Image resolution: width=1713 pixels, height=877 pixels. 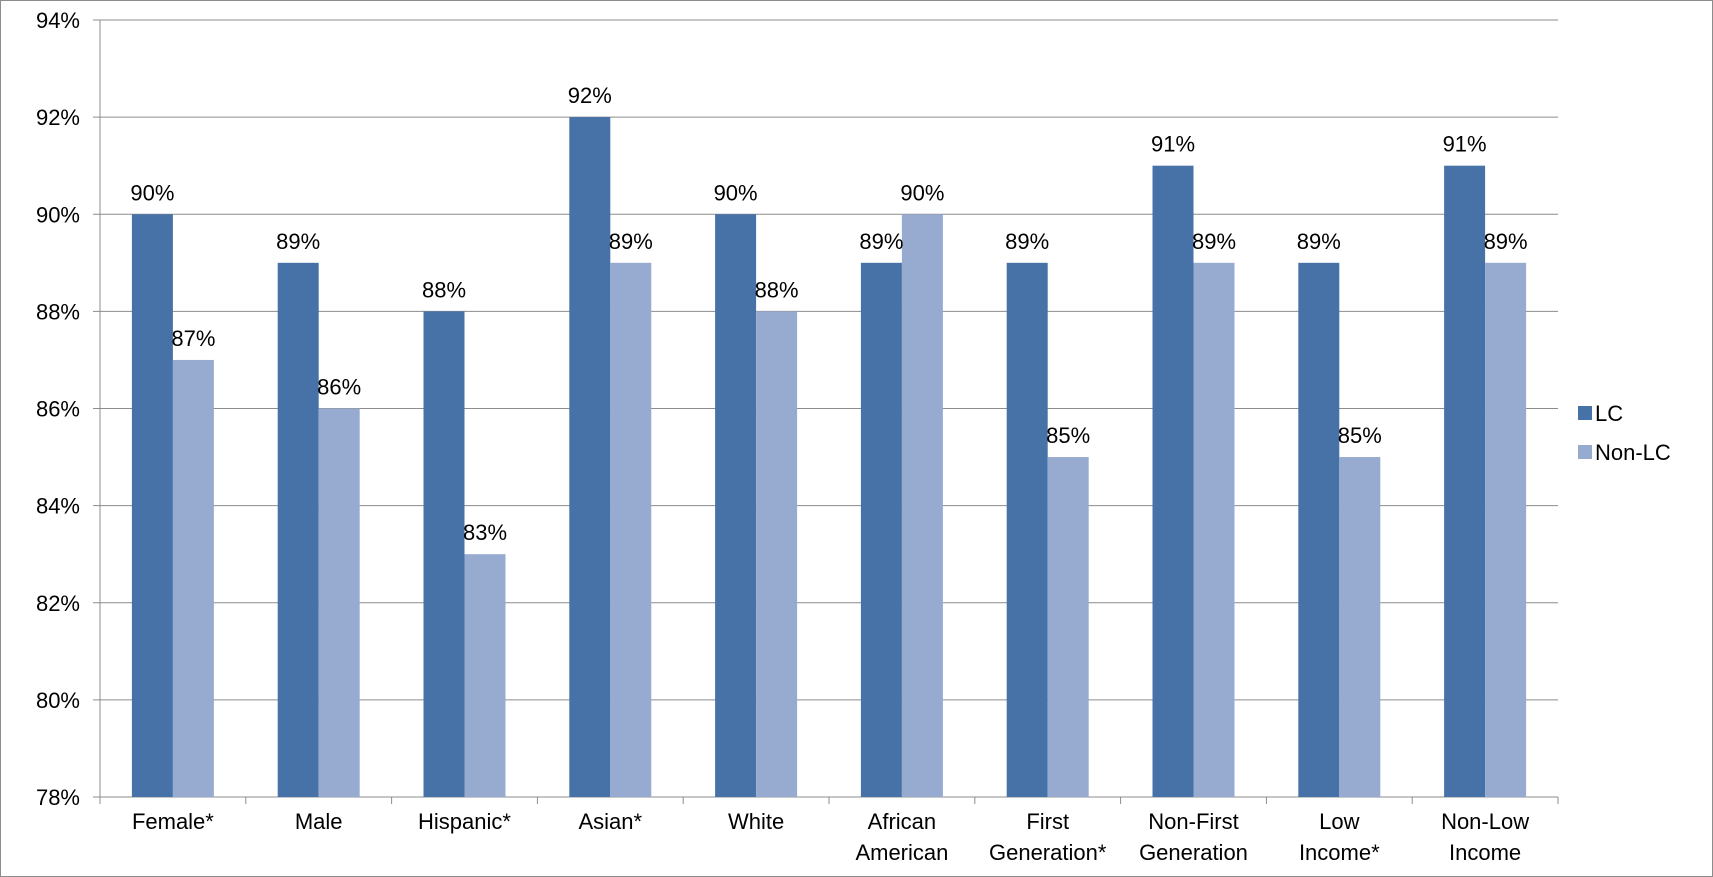 What do you see at coordinates (58, 506) in the screenshot?
I see `y-tick-label: 84%` at bounding box center [58, 506].